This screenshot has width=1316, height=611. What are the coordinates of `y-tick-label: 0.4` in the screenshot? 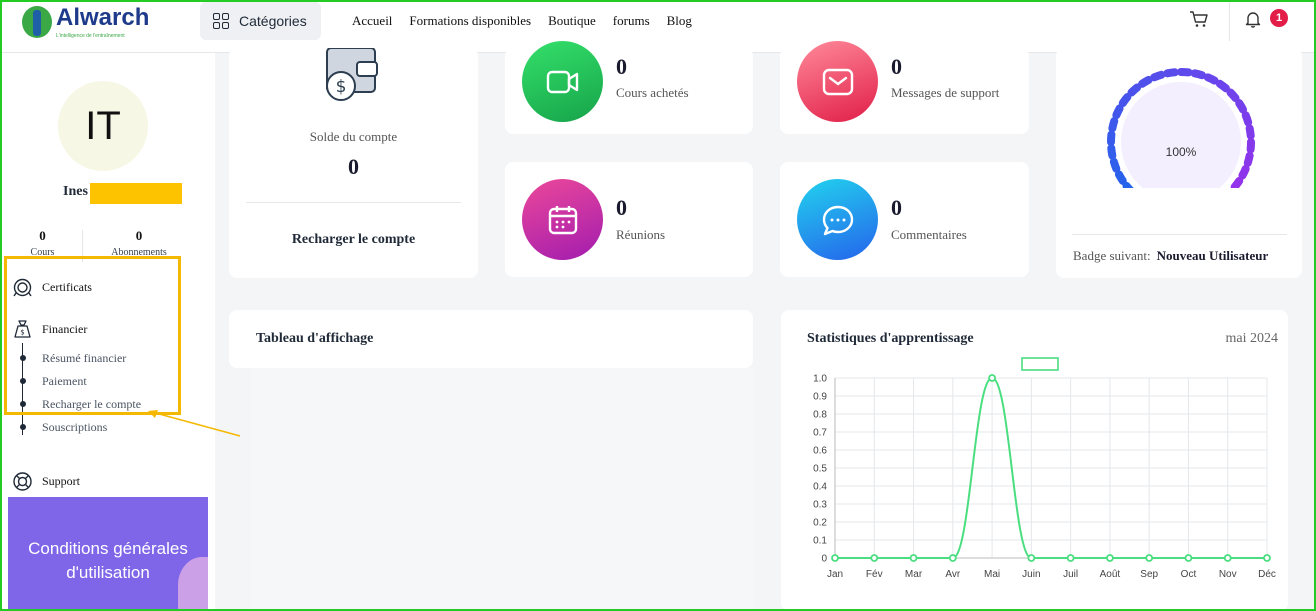 It's located at (820, 487).